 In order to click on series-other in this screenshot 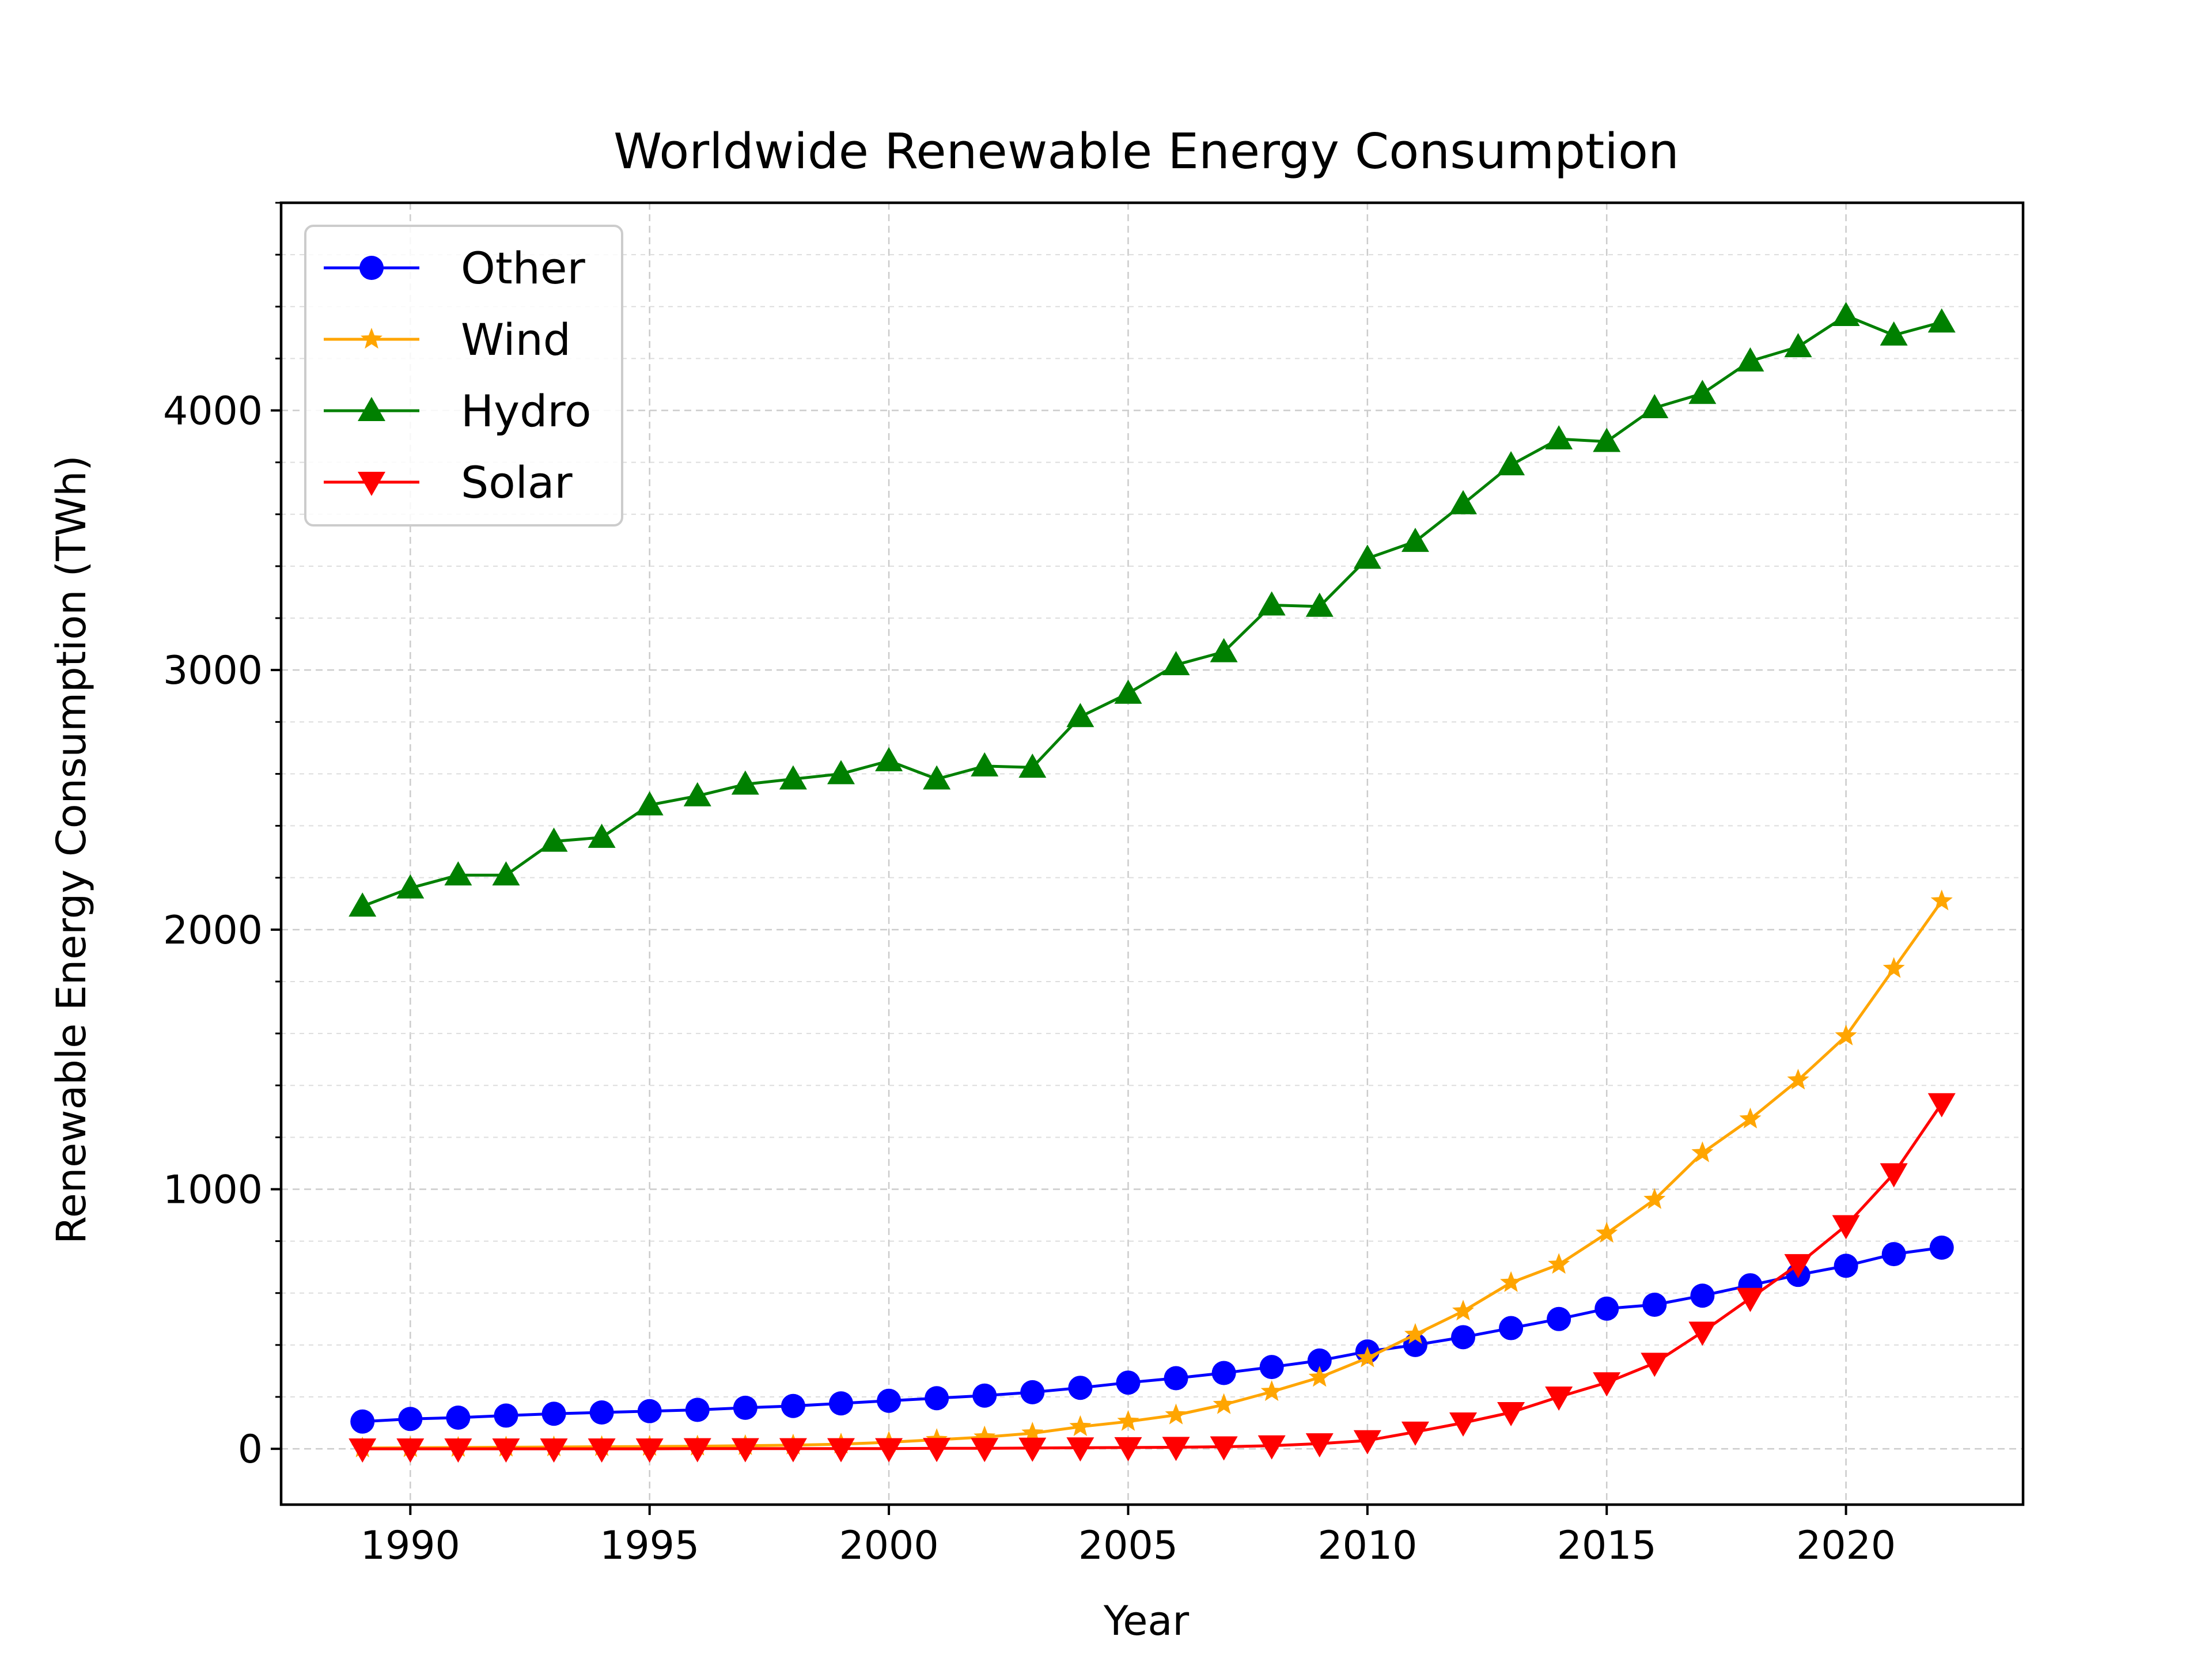, I will do `click(1152, 1334)`.